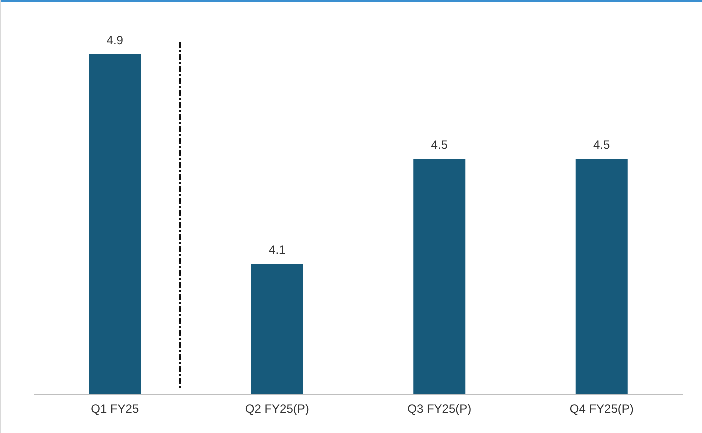 This screenshot has height=433, width=702. I want to click on x-tick-label: Q4 FY25(P), so click(602, 409).